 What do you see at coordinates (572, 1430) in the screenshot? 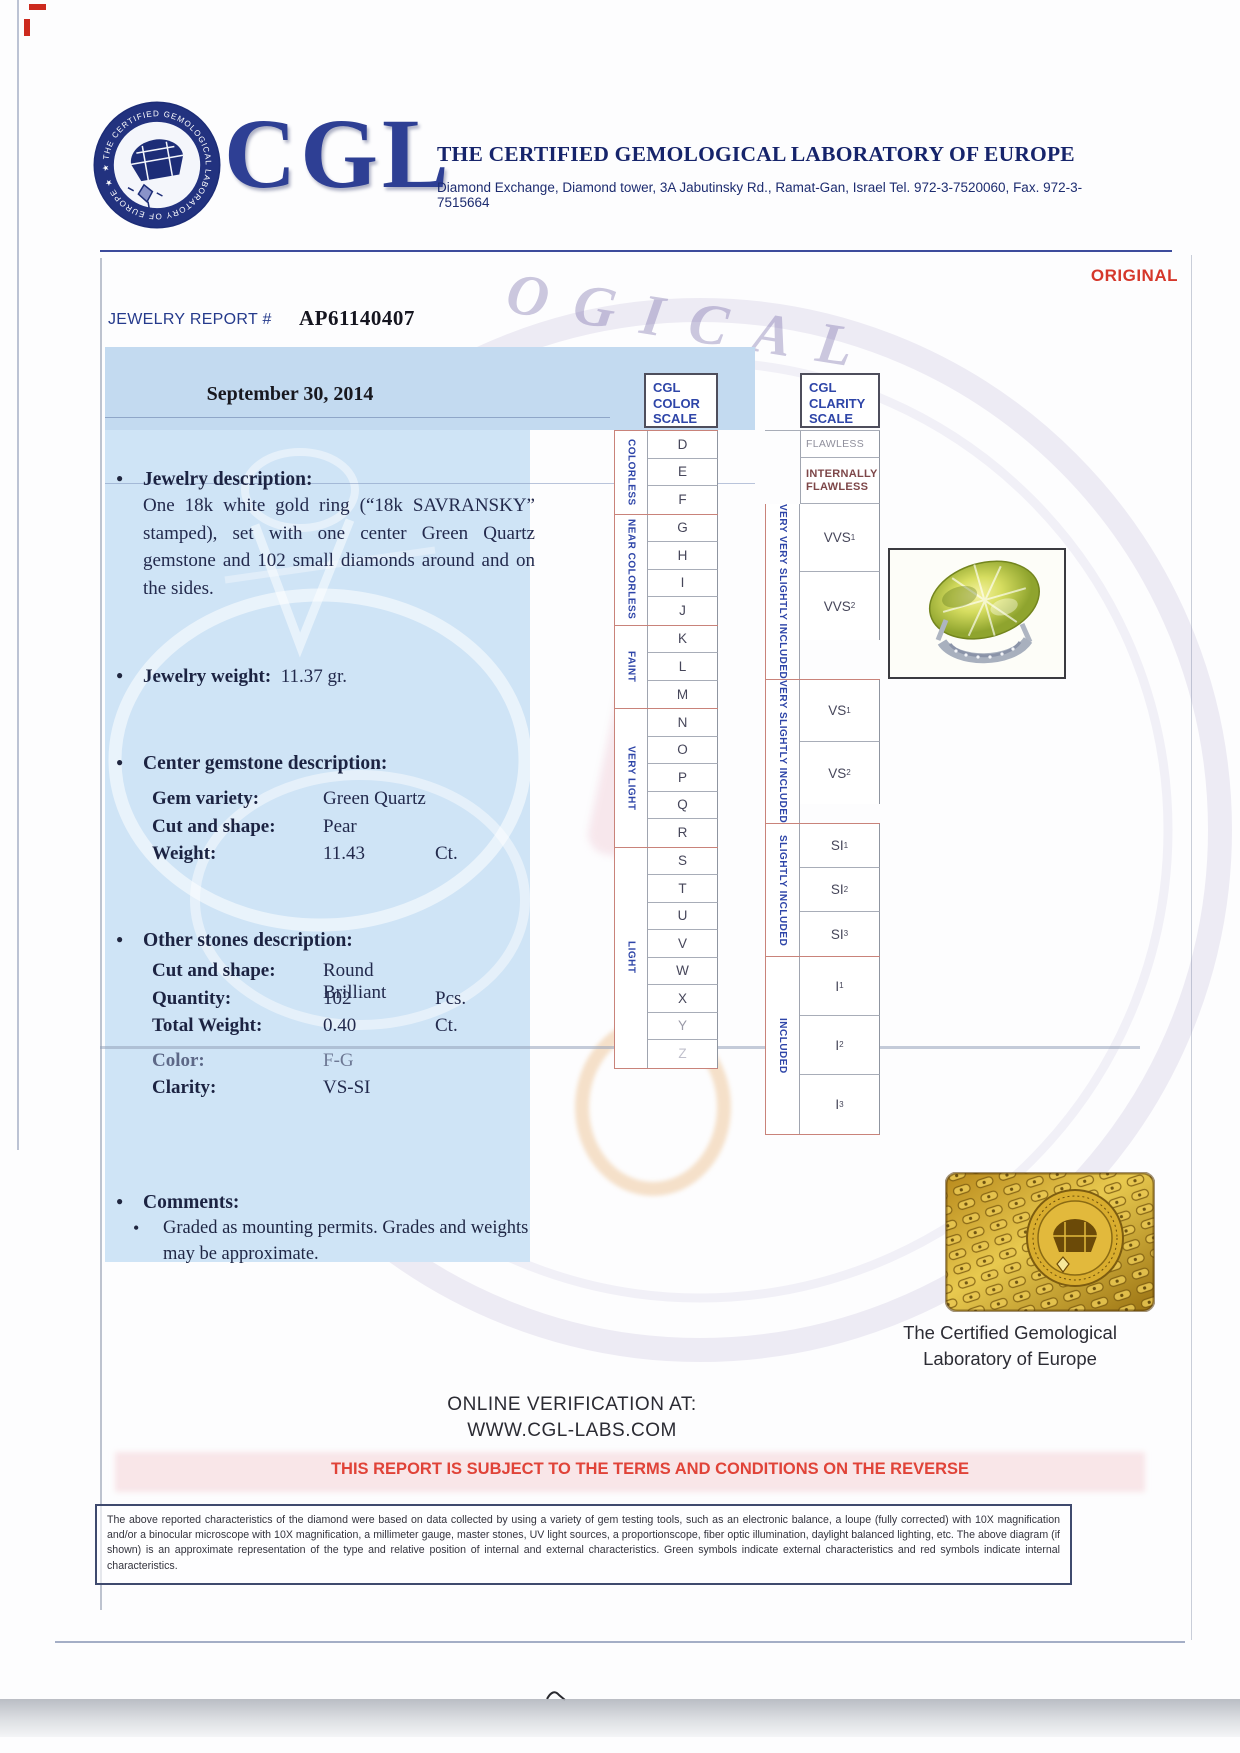
I see `online-verification-url: WWW.CGL-LABS.COM` at bounding box center [572, 1430].